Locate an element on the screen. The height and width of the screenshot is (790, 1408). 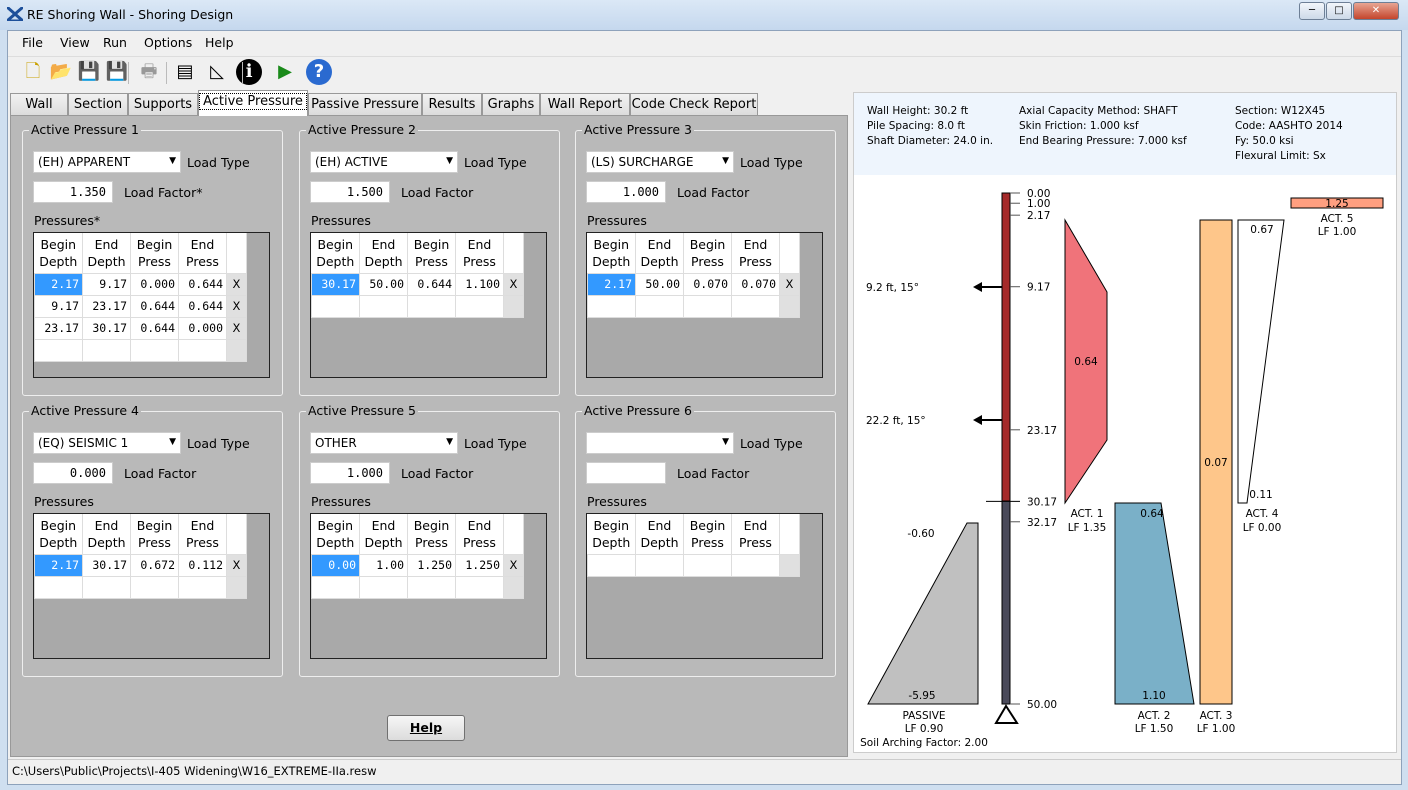
load-factor-input: 0.000 is located at coordinates (73, 473).